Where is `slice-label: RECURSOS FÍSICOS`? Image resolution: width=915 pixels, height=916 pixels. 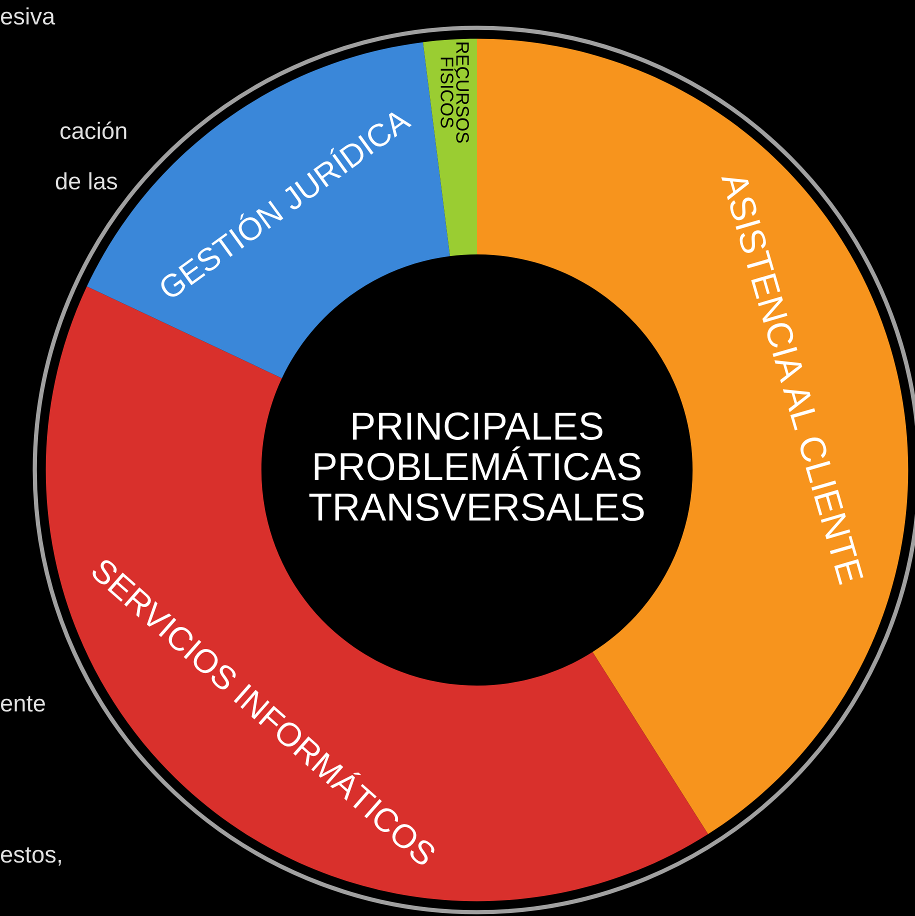 slice-label: RECURSOS FÍSICOS is located at coordinates (454, 92).